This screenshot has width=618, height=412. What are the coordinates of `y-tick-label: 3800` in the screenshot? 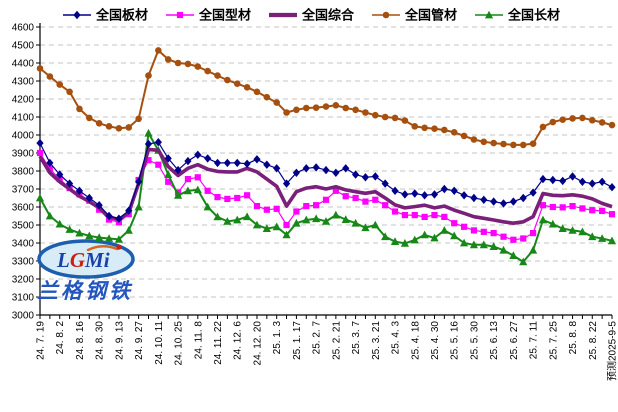 It's located at (23, 172).